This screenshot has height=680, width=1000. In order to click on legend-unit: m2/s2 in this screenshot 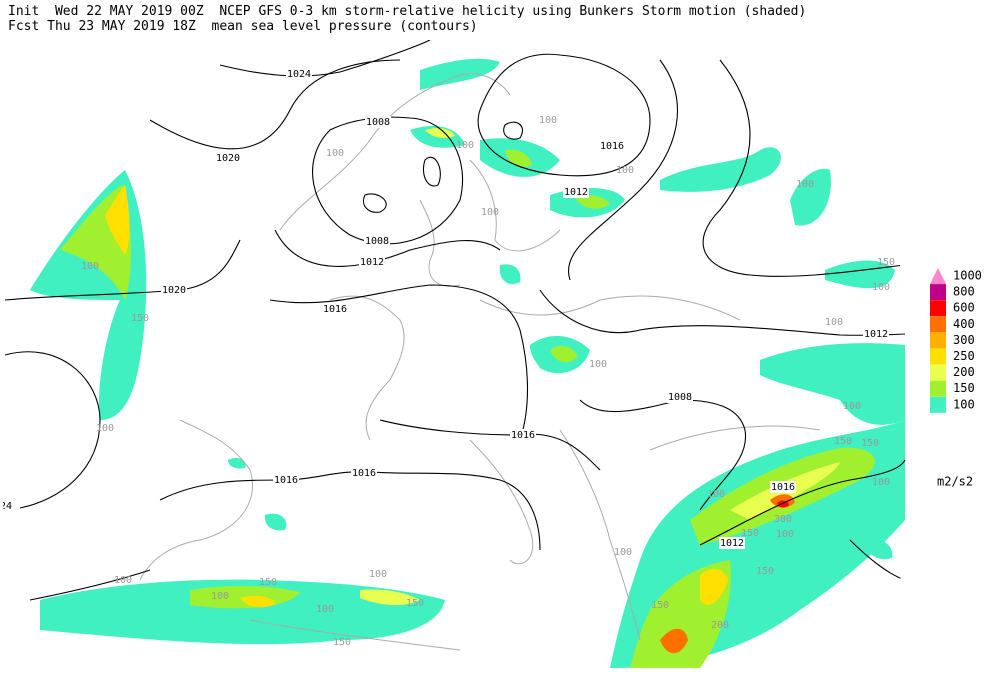, I will do `click(955, 482)`.